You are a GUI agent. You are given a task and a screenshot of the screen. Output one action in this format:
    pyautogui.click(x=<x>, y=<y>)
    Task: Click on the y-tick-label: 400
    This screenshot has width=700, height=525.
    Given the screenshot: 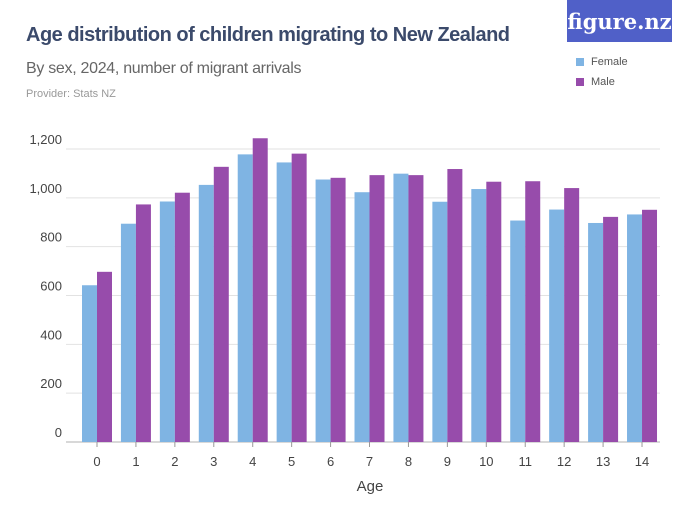 What is the action you would take?
    pyautogui.click(x=51, y=334)
    